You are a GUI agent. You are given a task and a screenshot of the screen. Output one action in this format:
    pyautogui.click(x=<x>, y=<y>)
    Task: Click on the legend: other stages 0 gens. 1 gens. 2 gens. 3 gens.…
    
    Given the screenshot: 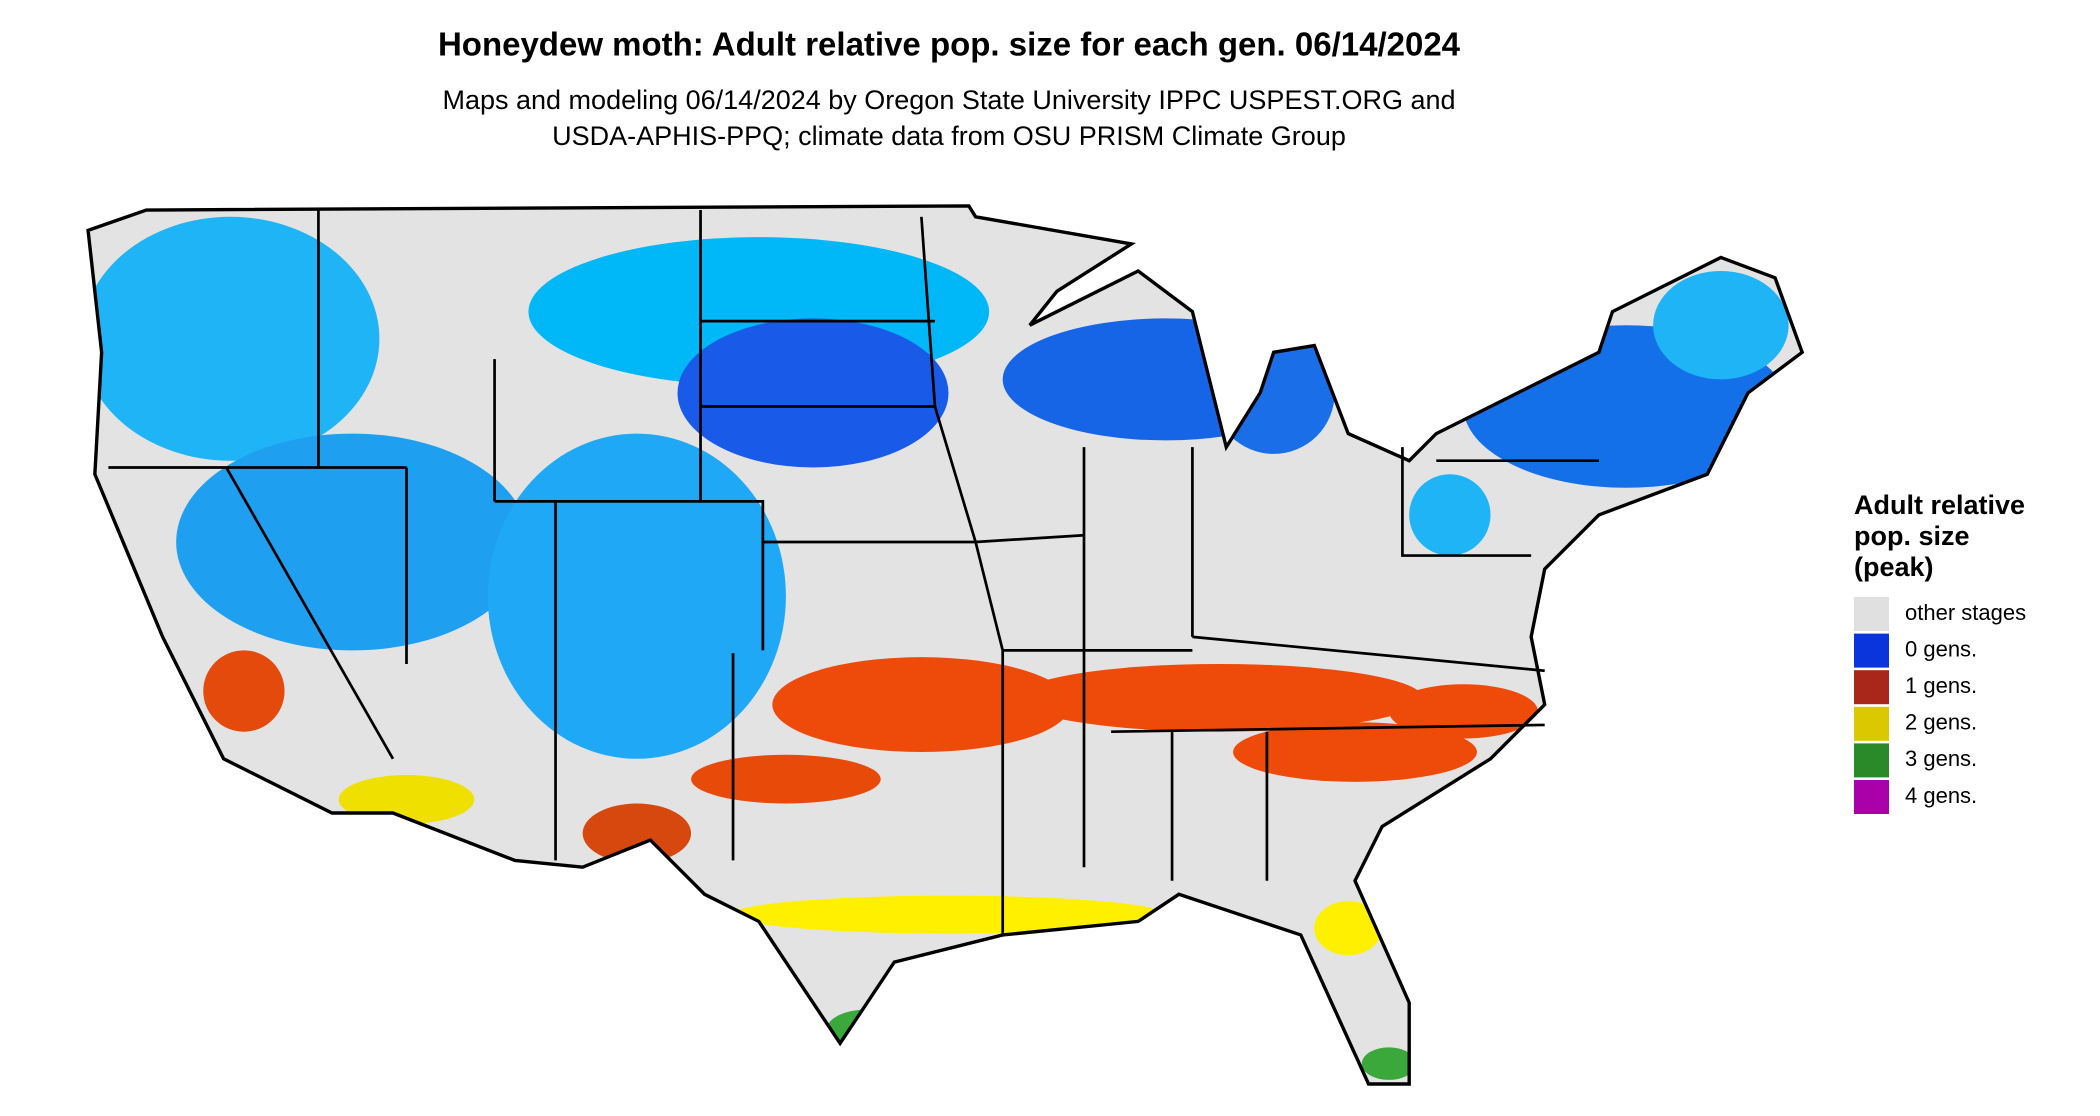 What is the action you would take?
    pyautogui.click(x=1940, y=705)
    